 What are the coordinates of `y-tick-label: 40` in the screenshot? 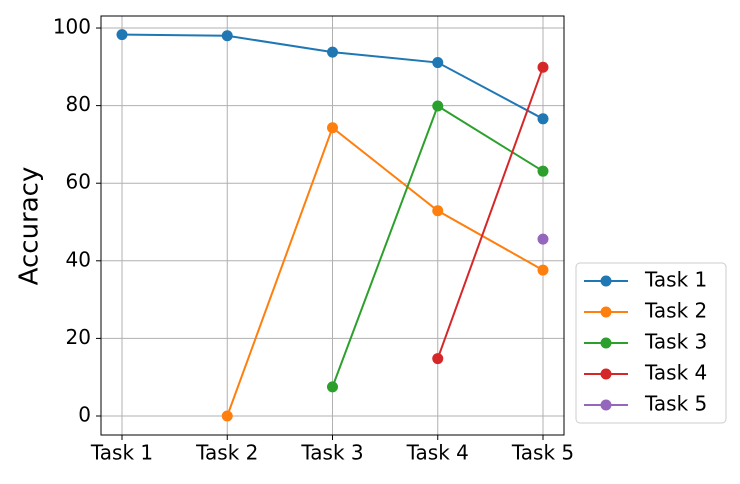 It's located at (78, 259).